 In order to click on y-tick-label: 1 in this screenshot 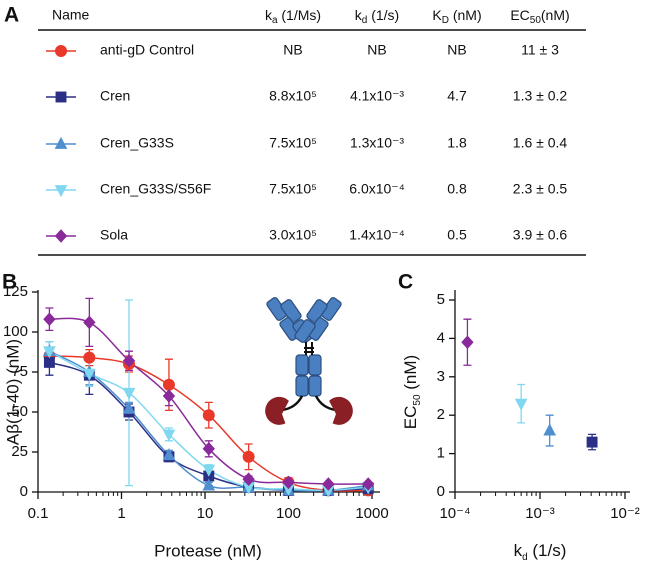, I will do `click(441, 453)`.